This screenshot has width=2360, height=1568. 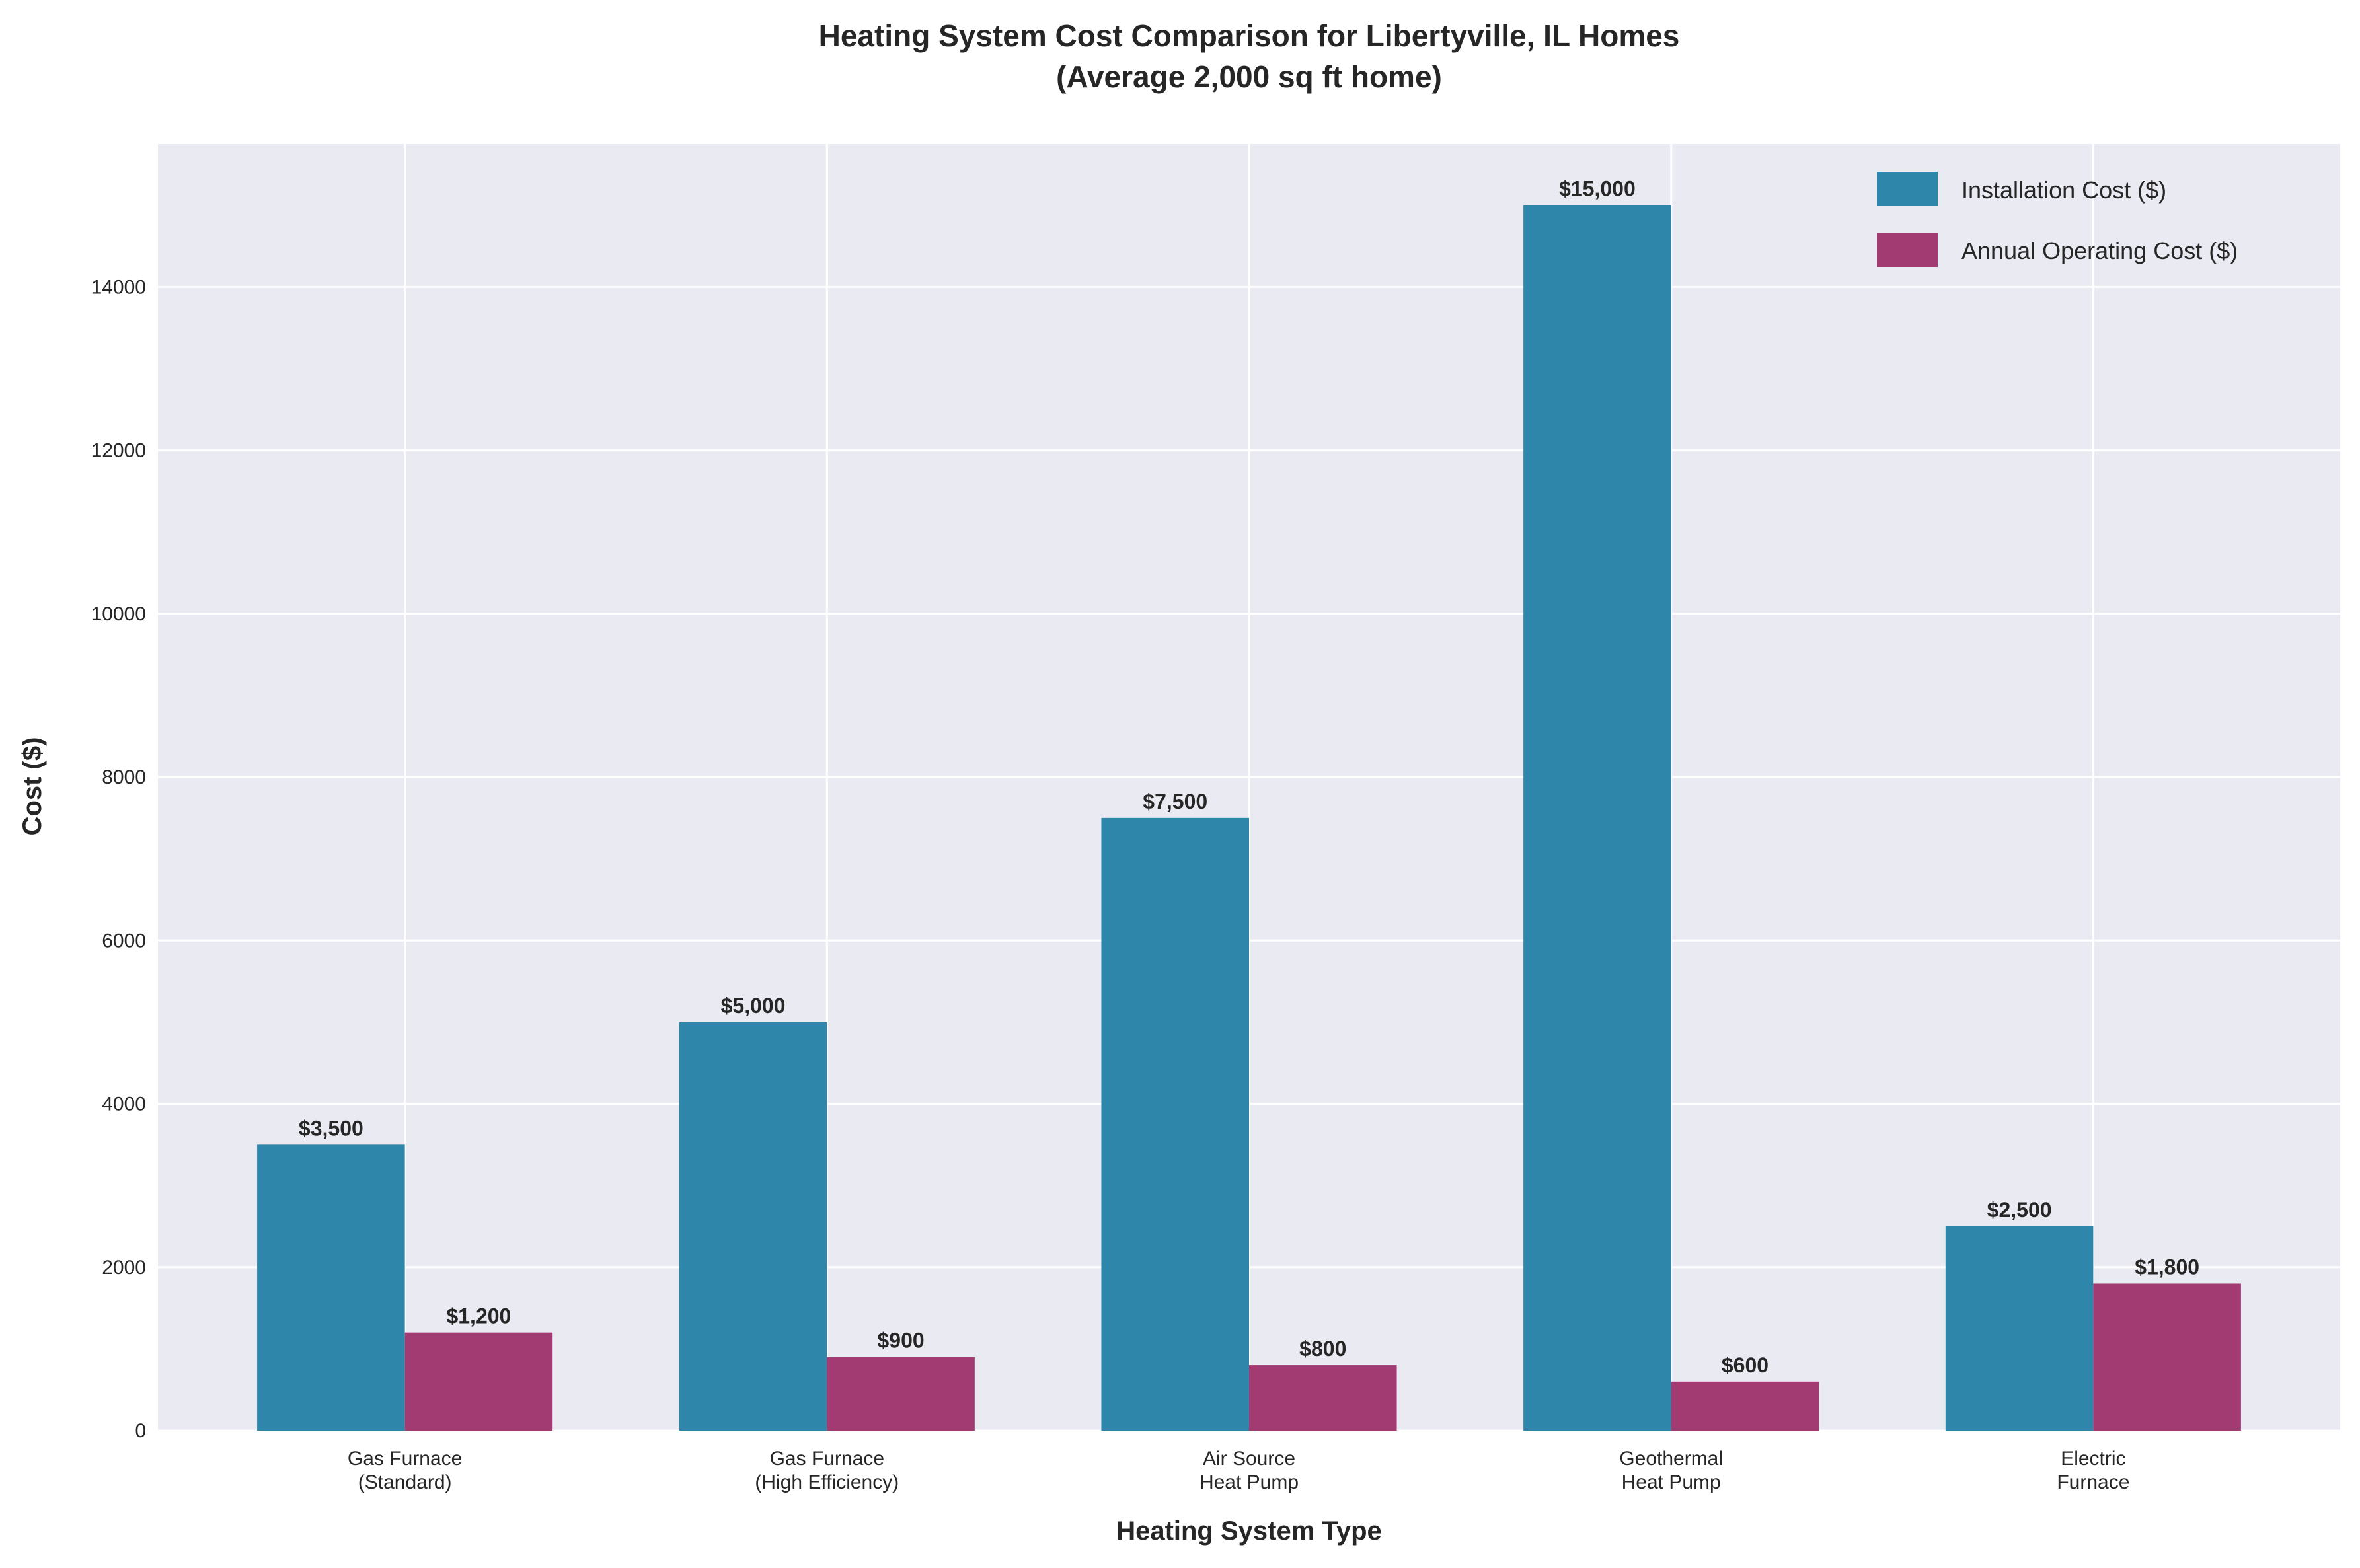 I want to click on data-label: $800, so click(x=1322, y=1349).